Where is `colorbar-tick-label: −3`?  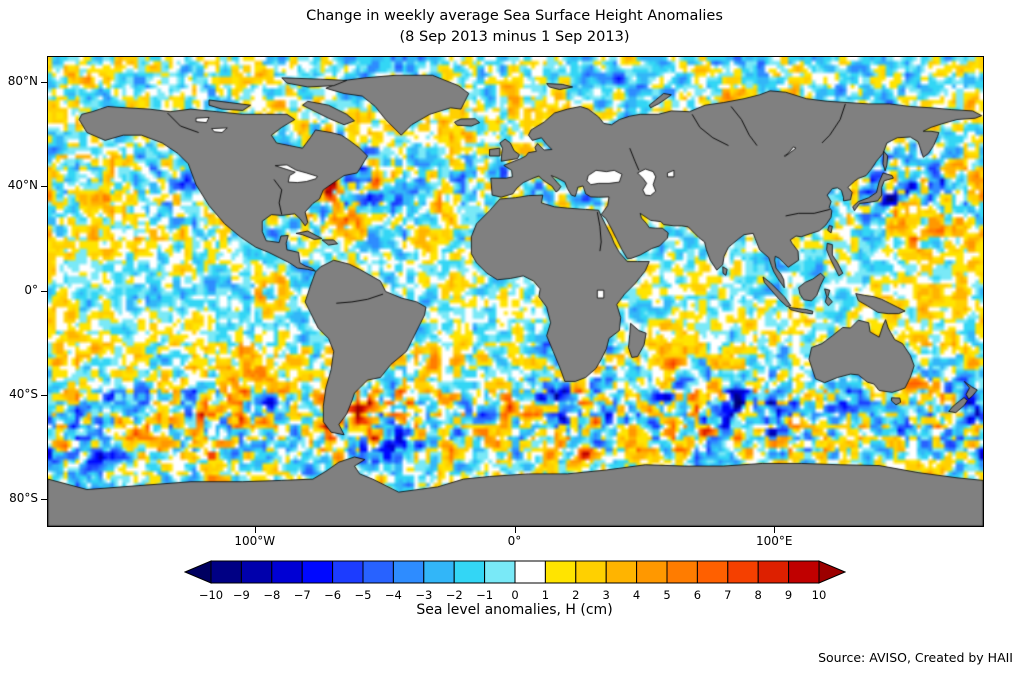 colorbar-tick-label: −3 is located at coordinates (424, 595).